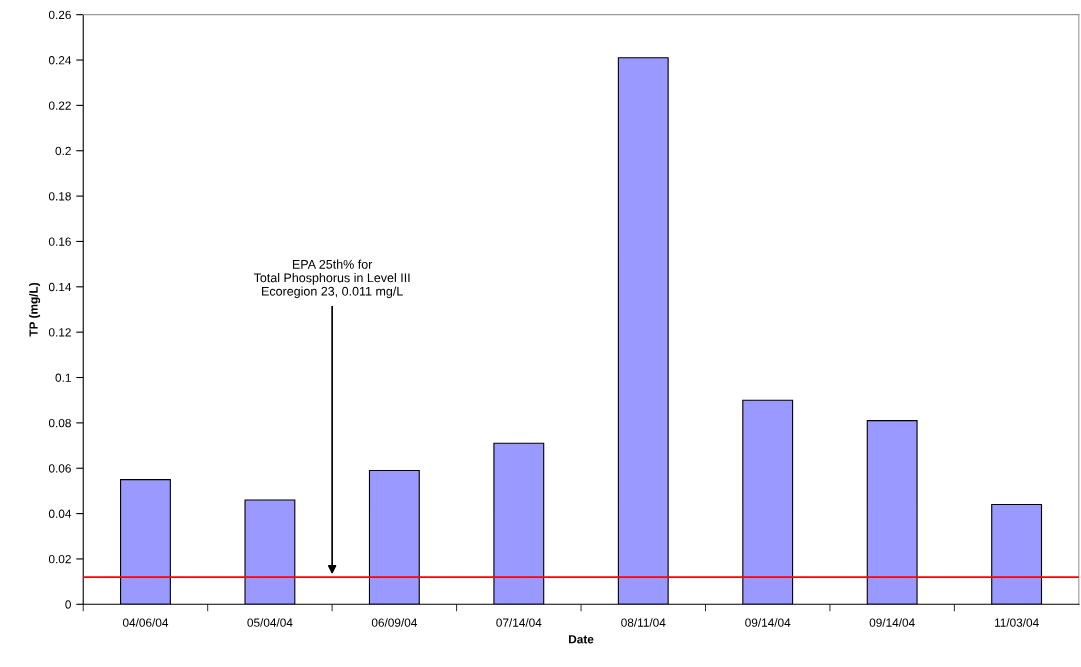 The width and height of the screenshot is (1081, 667). What do you see at coordinates (643, 622) in the screenshot?
I see `x-tick-label: 08/11/04` at bounding box center [643, 622].